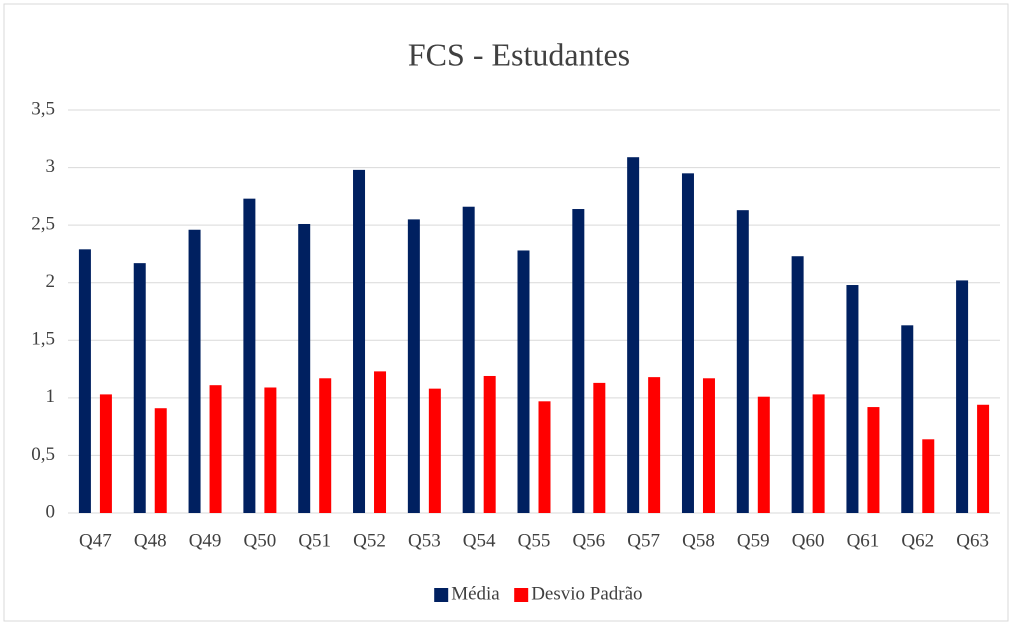  I want to click on x-tick-label: Q50, so click(260, 540).